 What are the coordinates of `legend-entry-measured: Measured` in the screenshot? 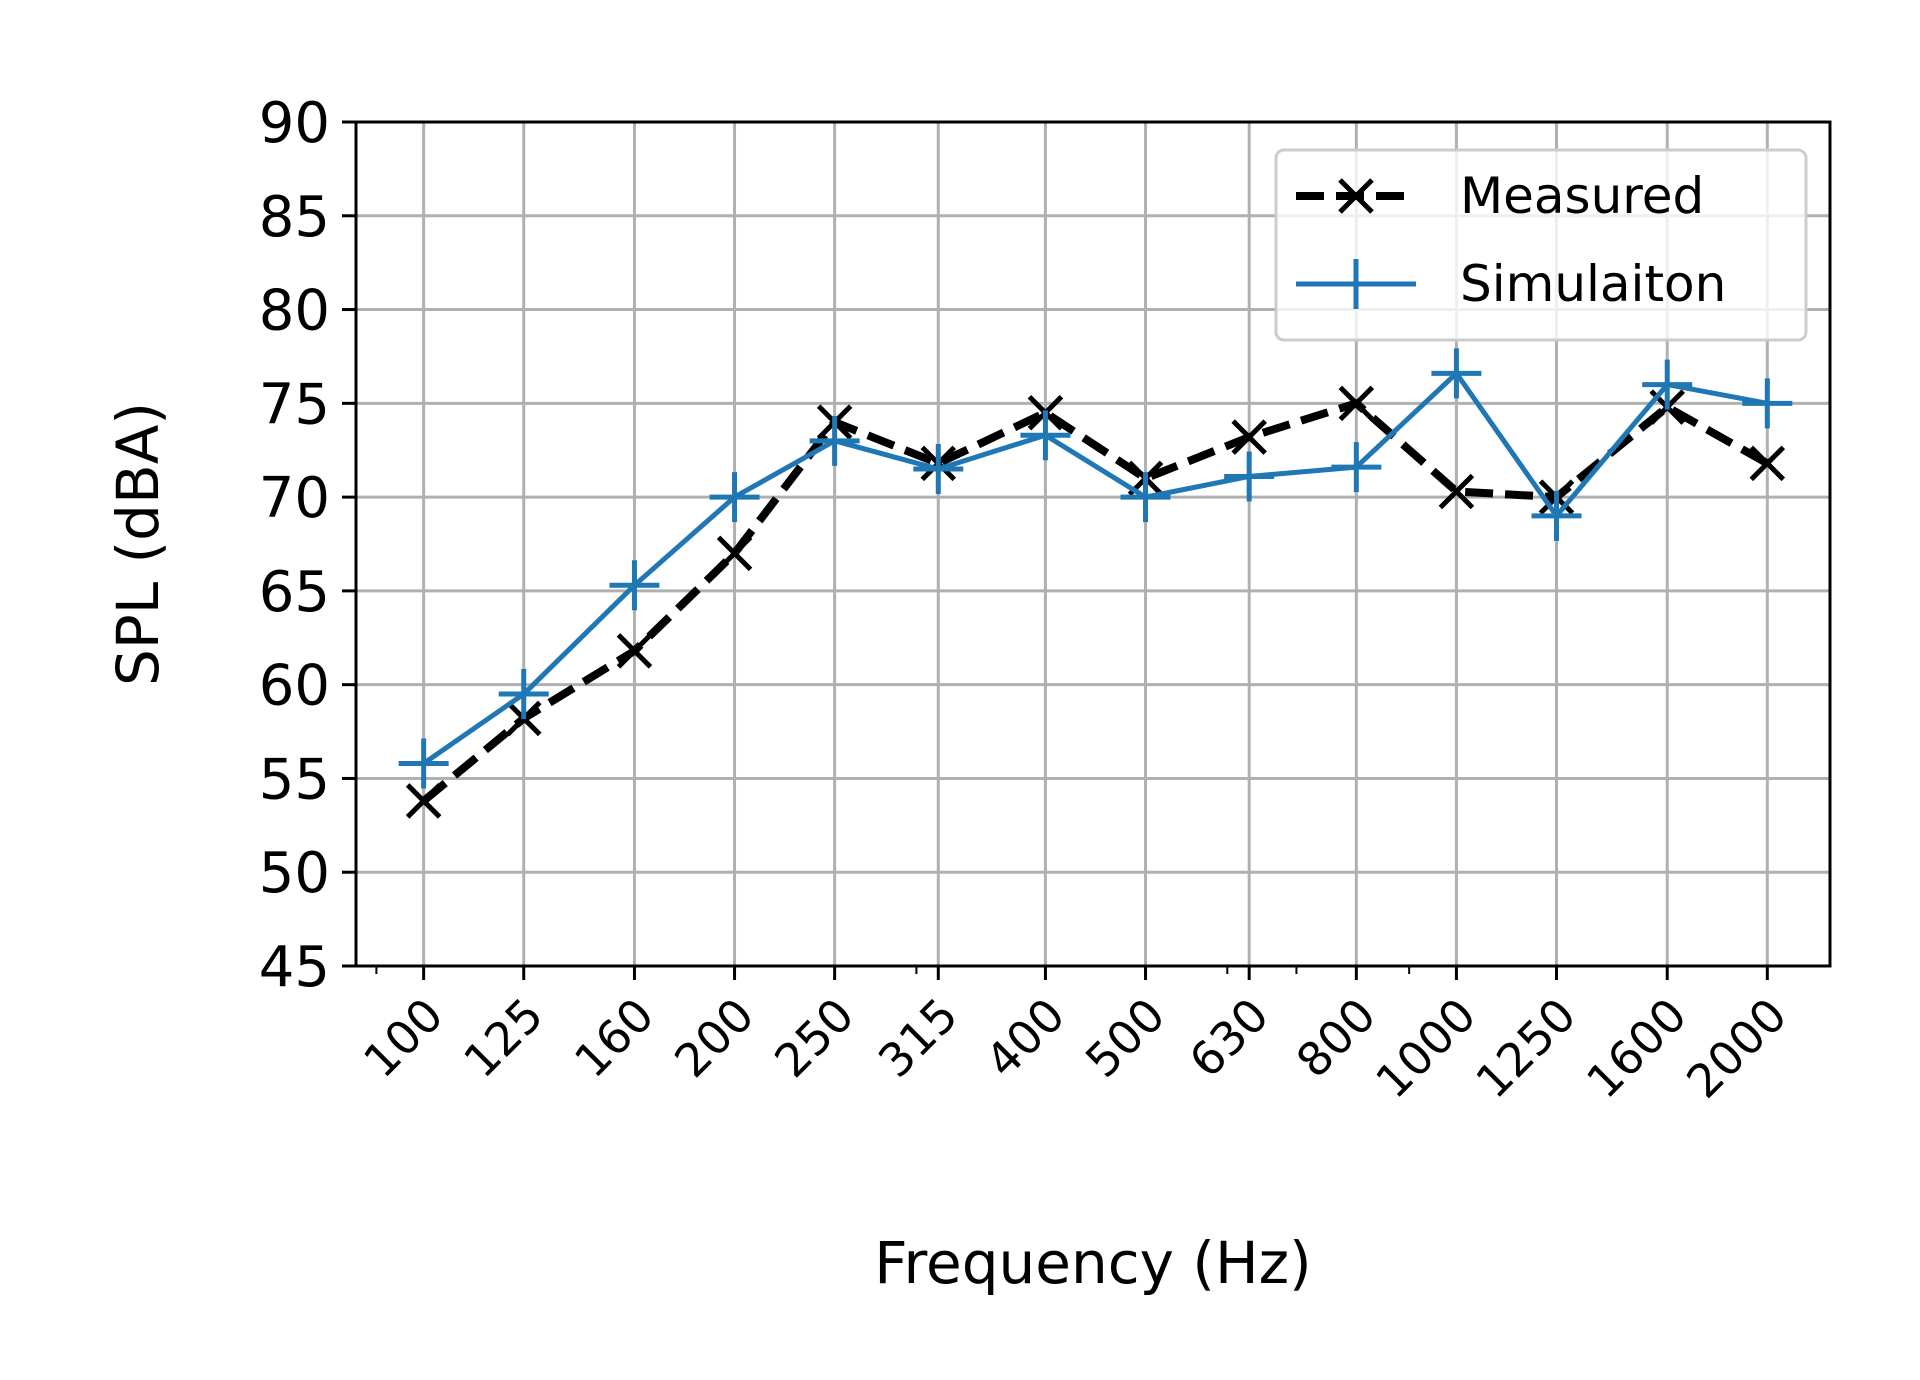 It's located at (1500, 196).